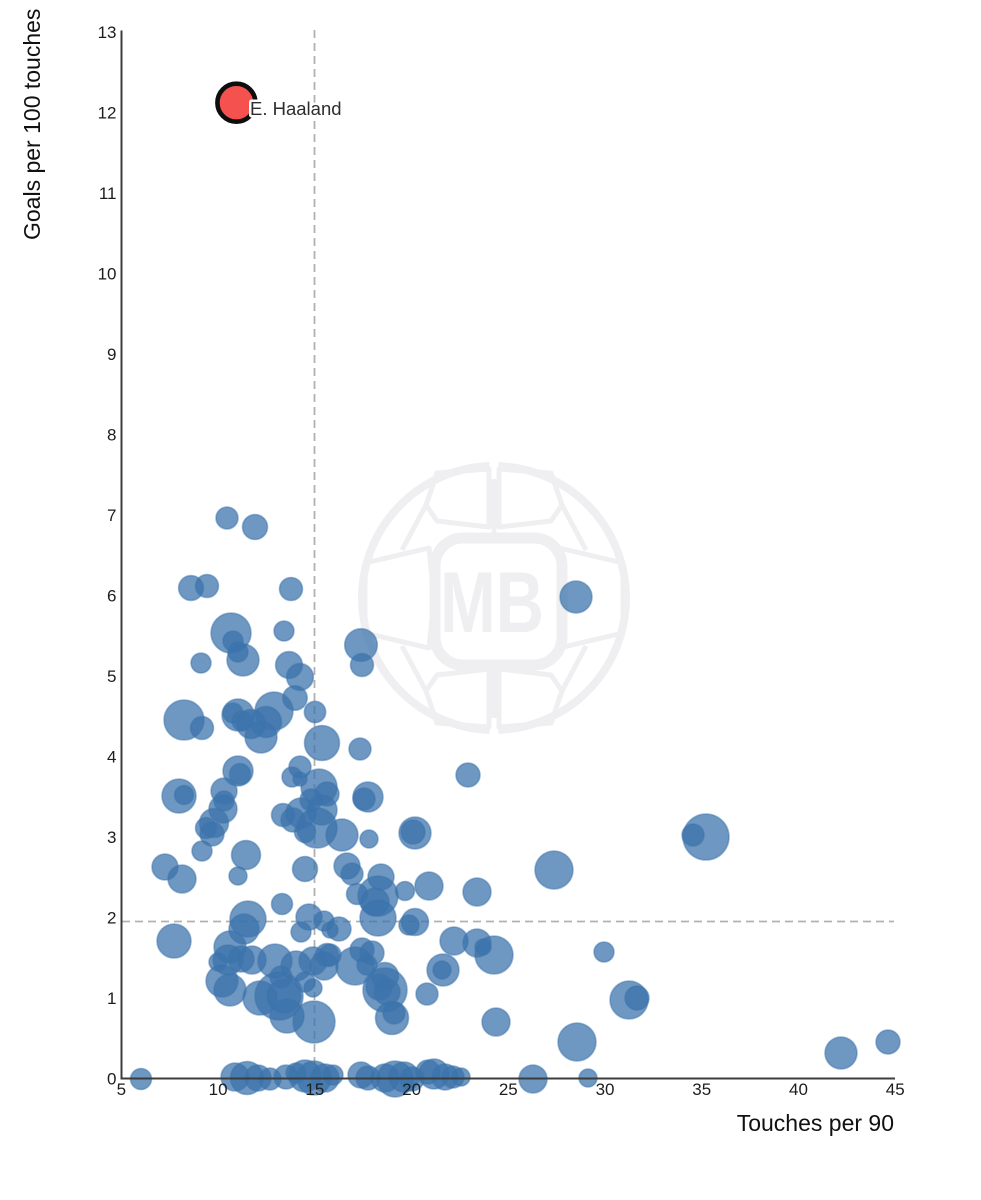  Describe the element at coordinates (314, 1089) in the screenshot. I see `svg-text: 15` at that location.